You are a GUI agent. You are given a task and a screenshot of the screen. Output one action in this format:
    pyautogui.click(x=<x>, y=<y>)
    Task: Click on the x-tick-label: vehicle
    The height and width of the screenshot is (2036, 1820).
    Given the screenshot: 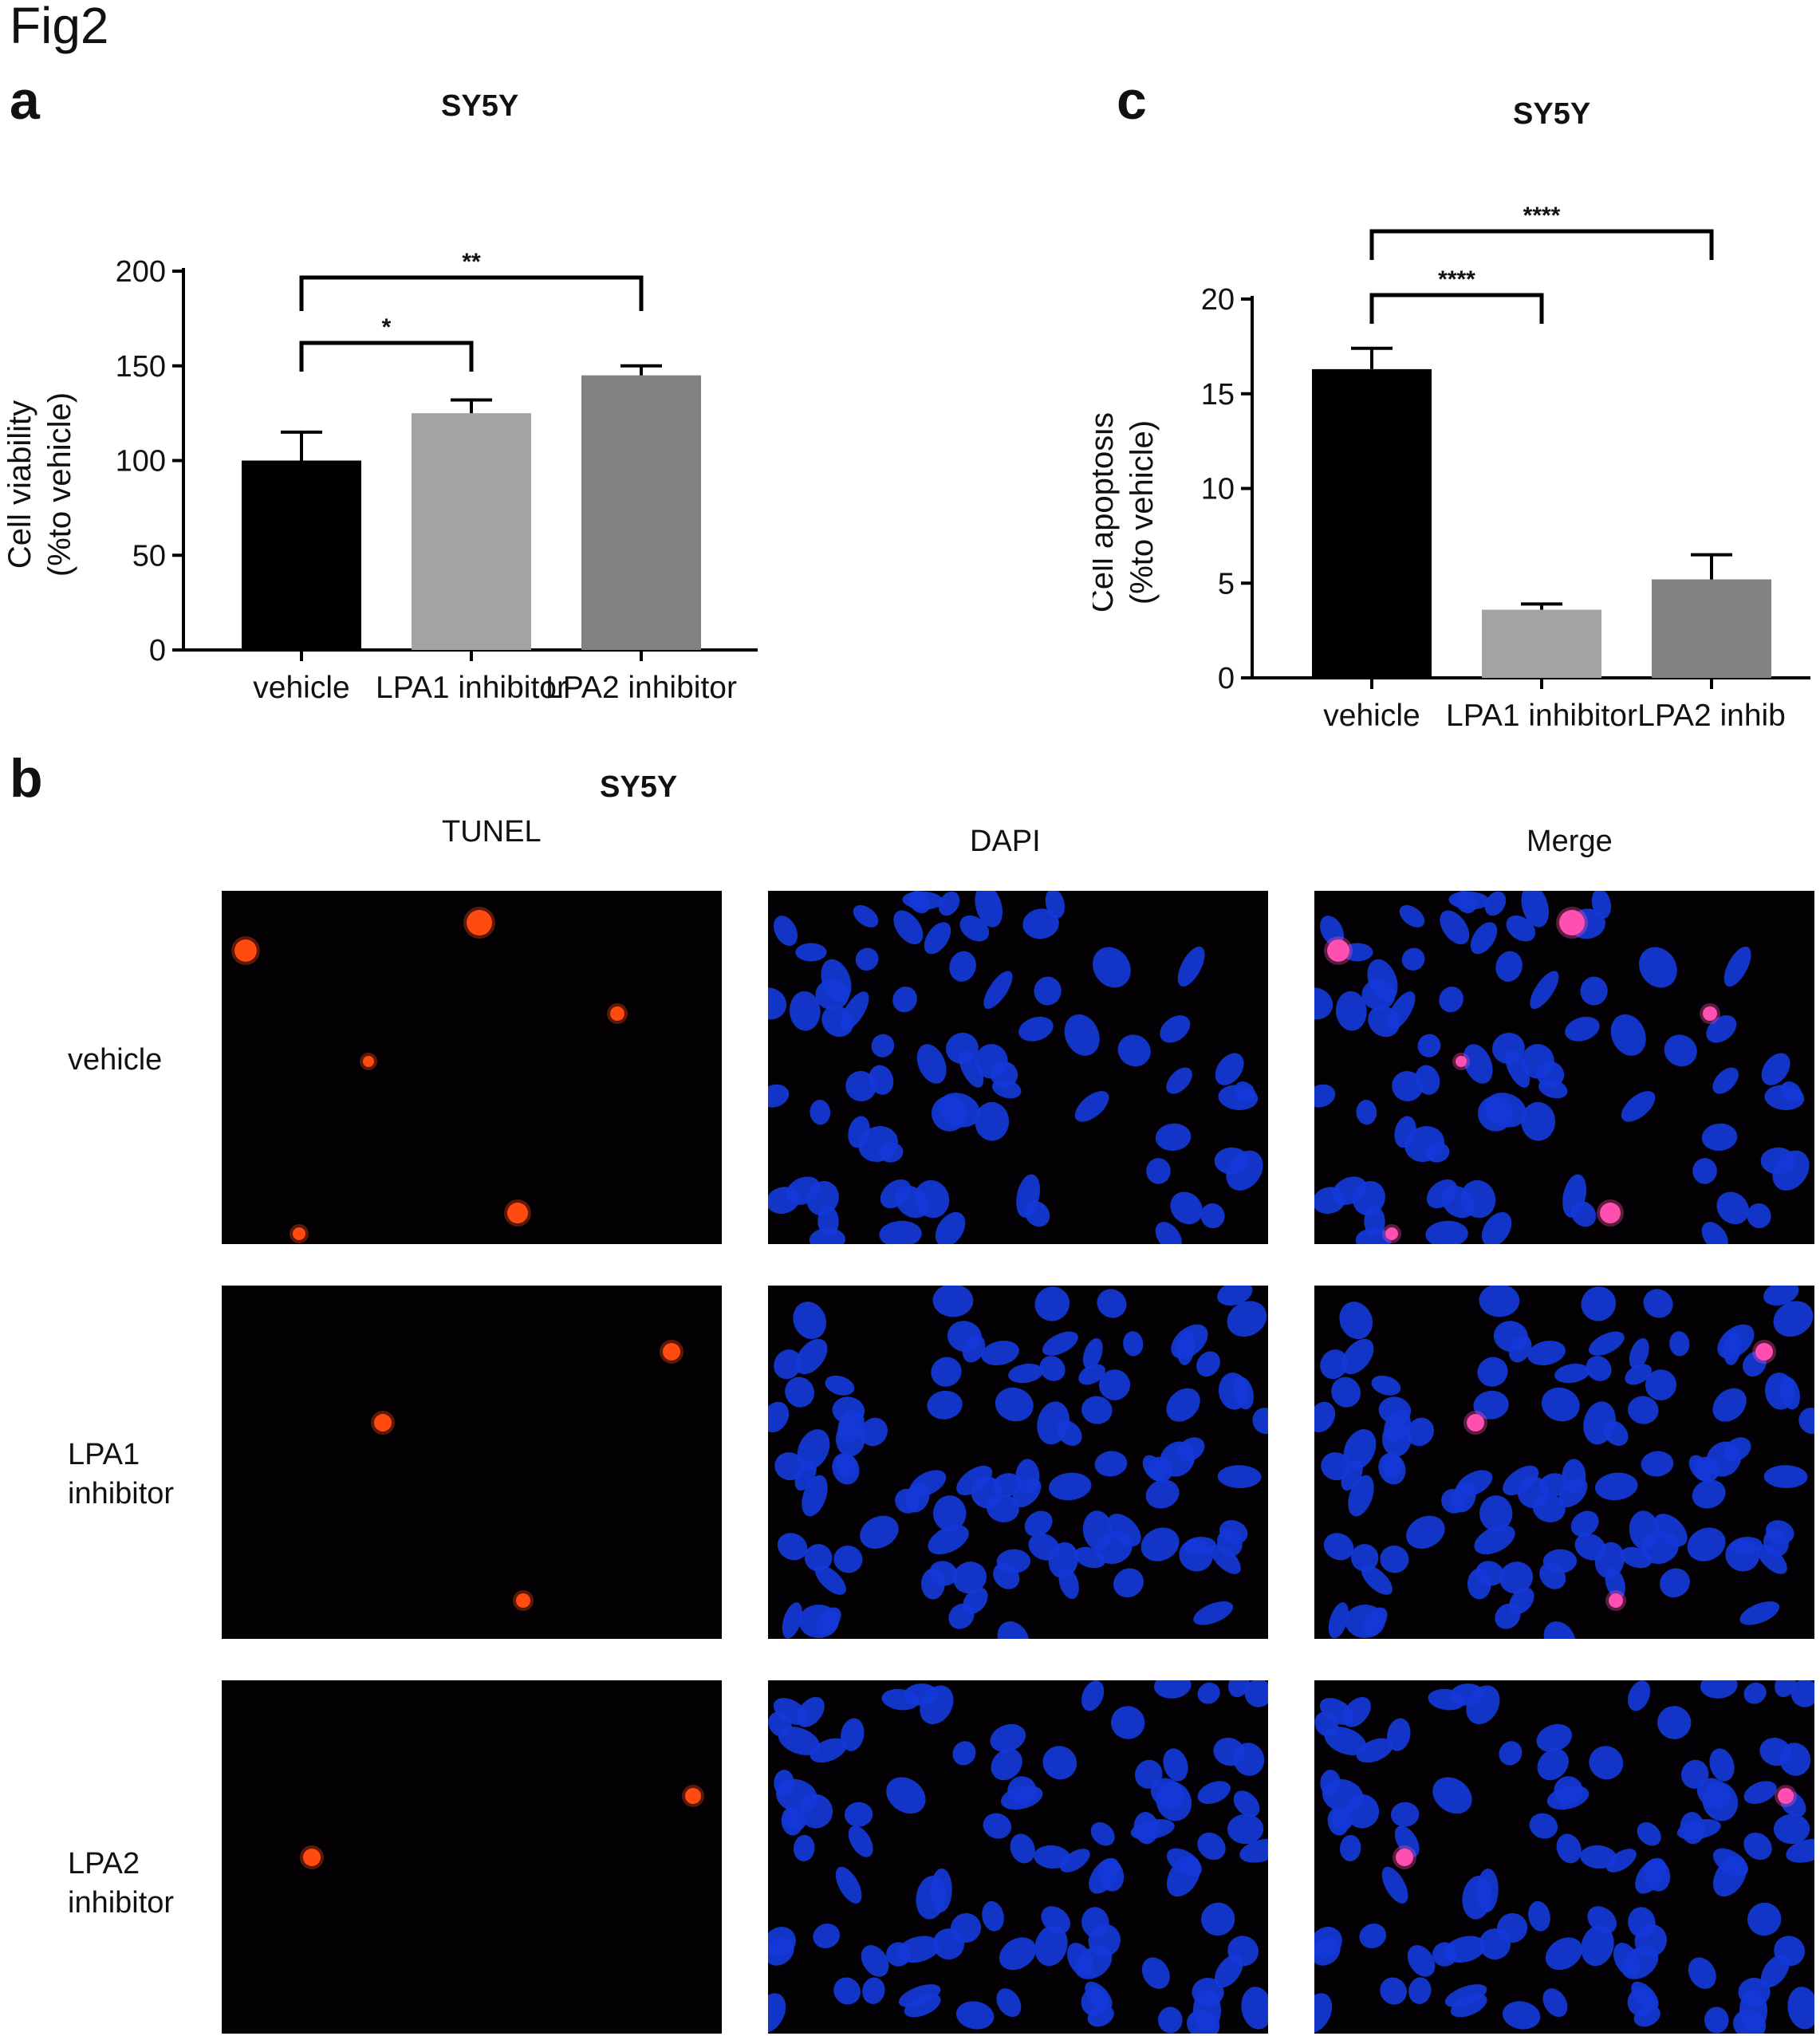 What is the action you would take?
    pyautogui.click(x=1371, y=716)
    